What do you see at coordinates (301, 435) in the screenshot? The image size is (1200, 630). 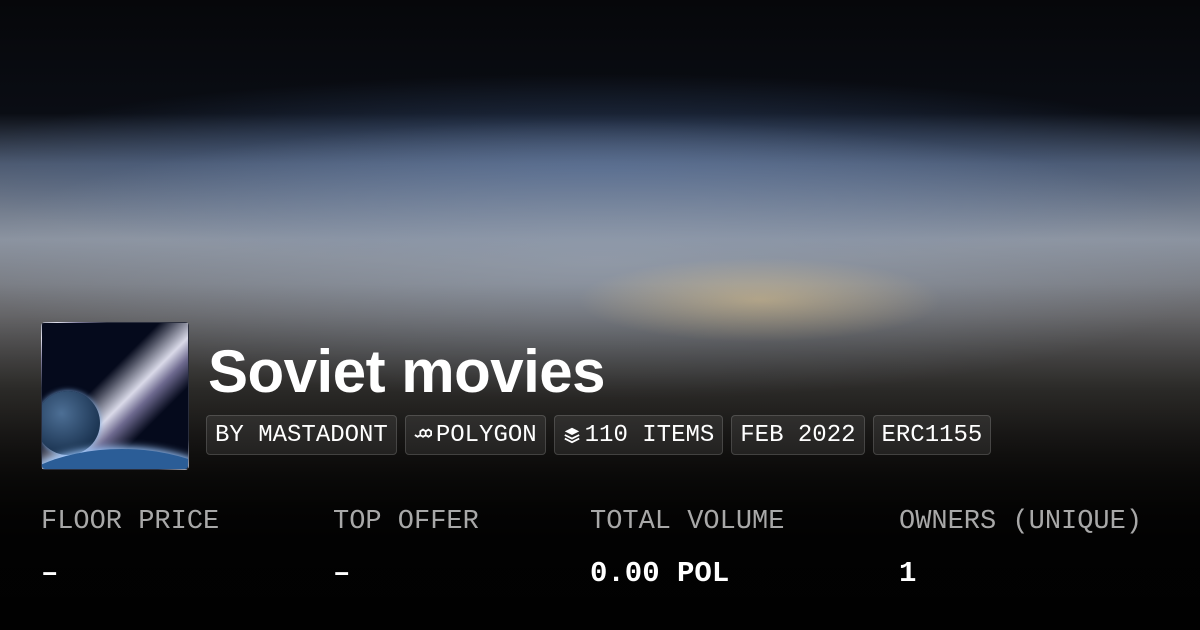 I see `creator-badge: BY MASTADONT` at bounding box center [301, 435].